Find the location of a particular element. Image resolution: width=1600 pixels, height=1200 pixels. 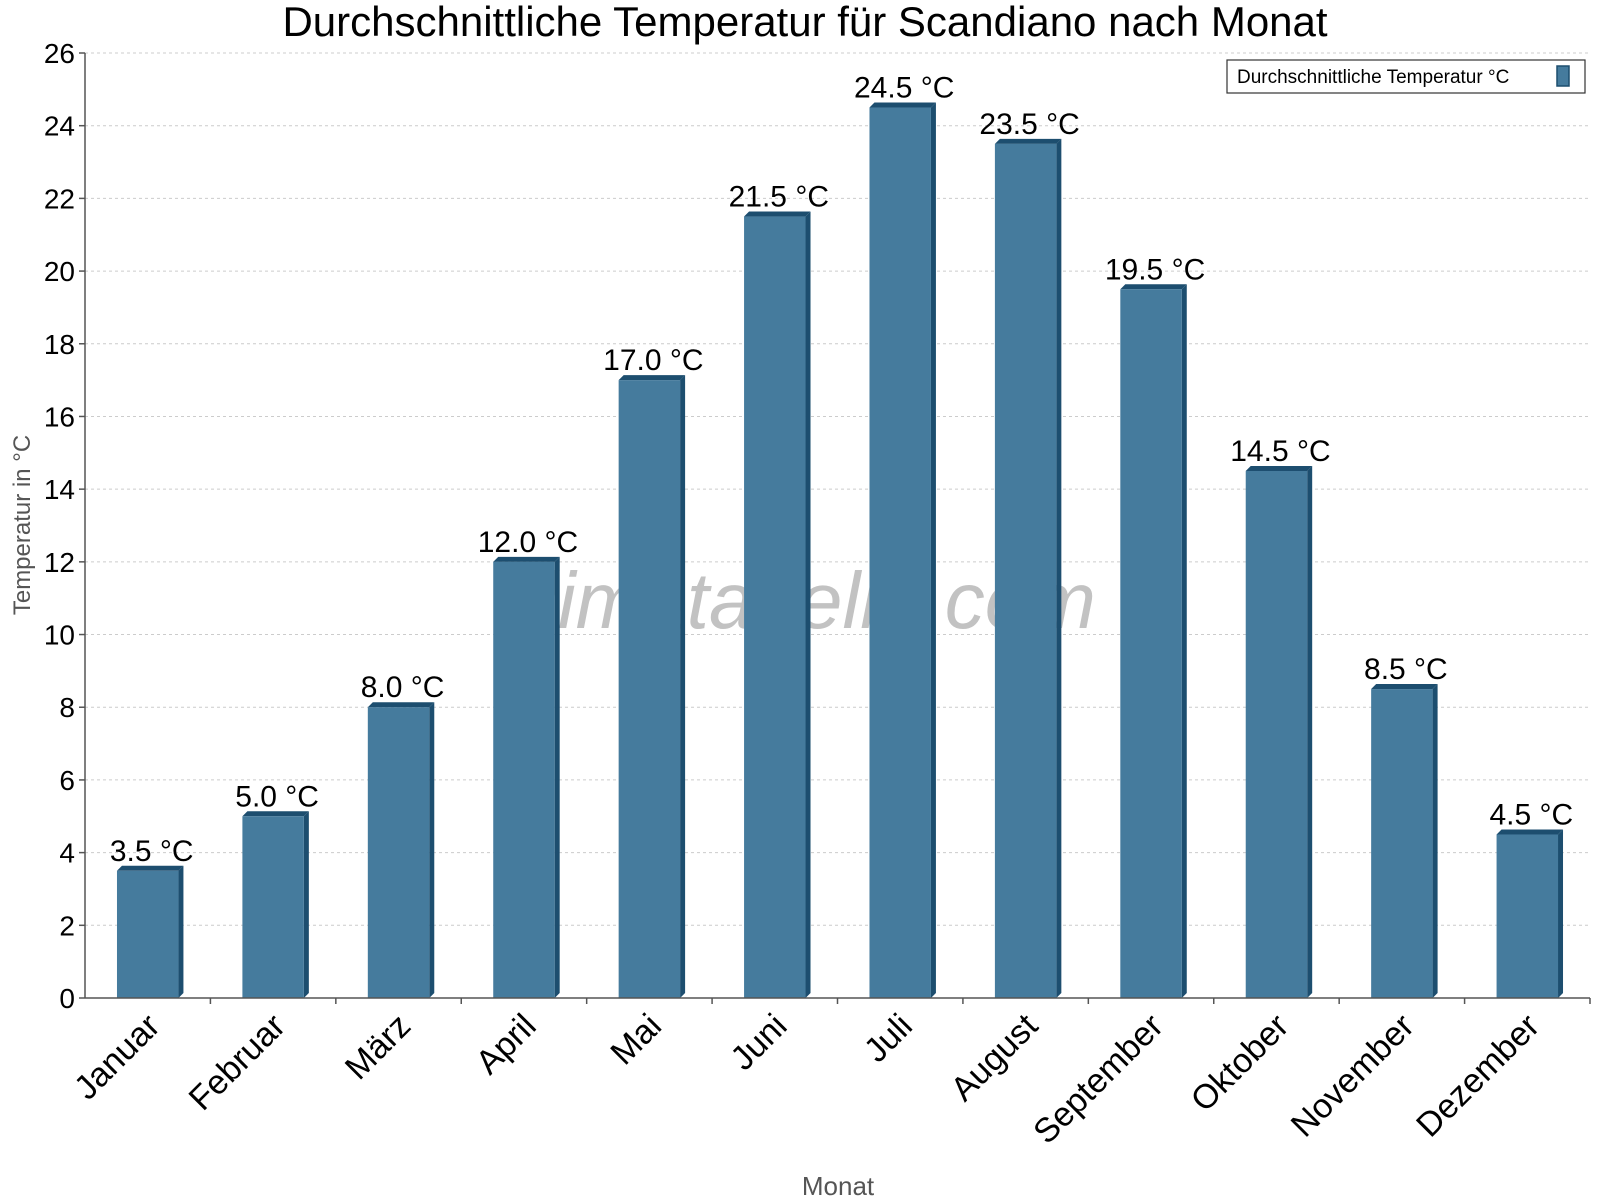

legend: Durchschnittliche Temperatur °C is located at coordinates (1406, 76).